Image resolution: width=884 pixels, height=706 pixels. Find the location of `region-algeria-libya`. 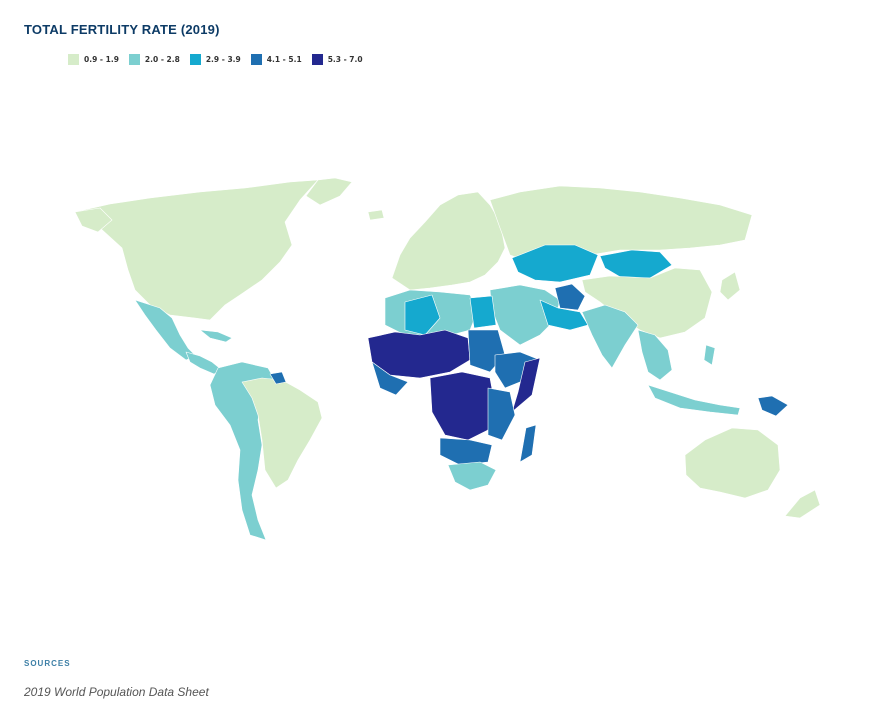

region-algeria-libya is located at coordinates (422, 315).